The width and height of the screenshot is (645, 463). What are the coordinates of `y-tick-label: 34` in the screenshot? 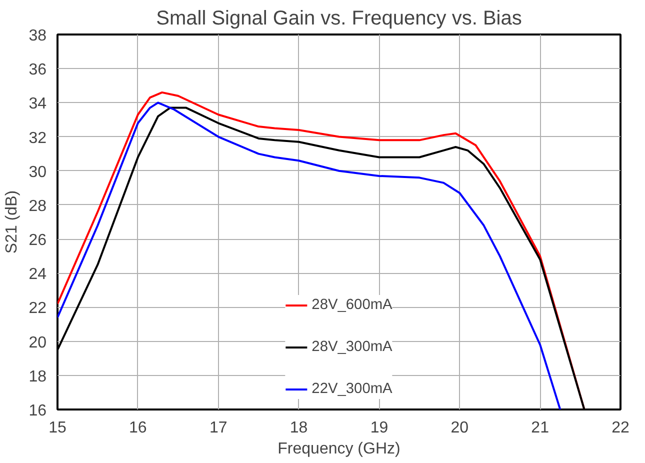 It's located at (37, 104).